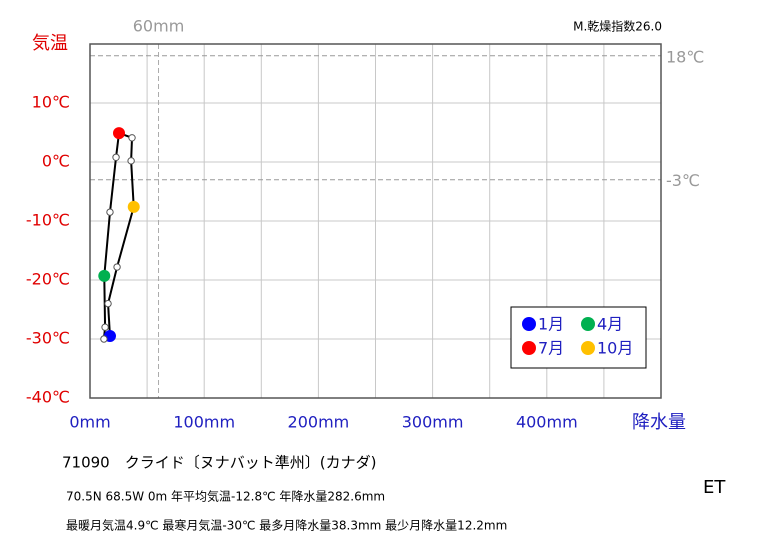 This screenshot has width=763, height=545. Describe the element at coordinates (617, 26) in the screenshot. I see `dryness-index: M.乾燥指数26.0` at that location.